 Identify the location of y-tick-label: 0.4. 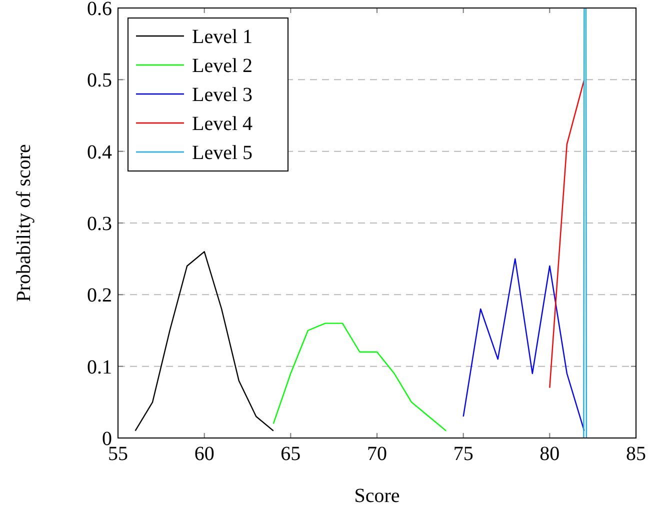
(99, 152).